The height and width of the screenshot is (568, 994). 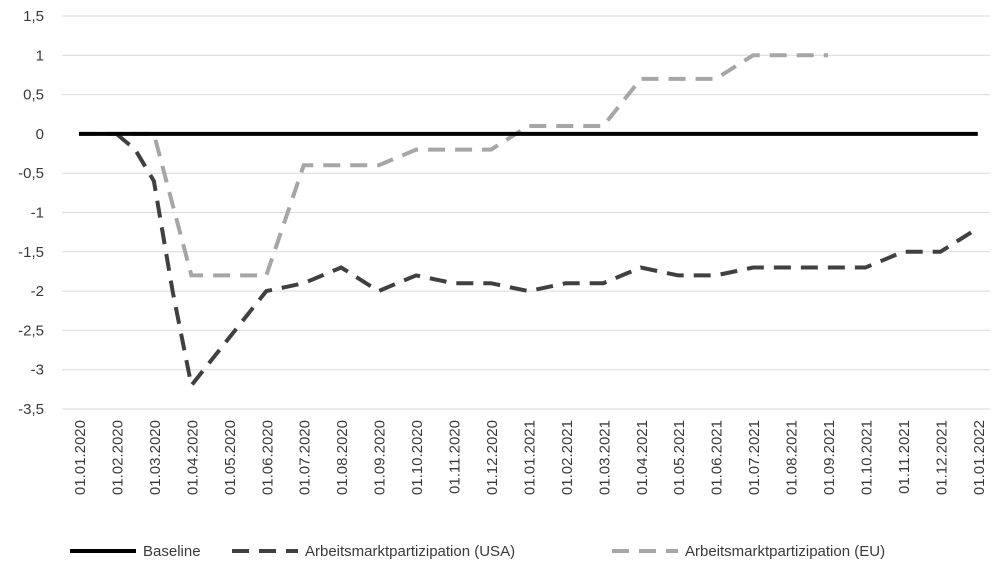 What do you see at coordinates (192, 457) in the screenshot?
I see `x-tick-label: 01.04.2020` at bounding box center [192, 457].